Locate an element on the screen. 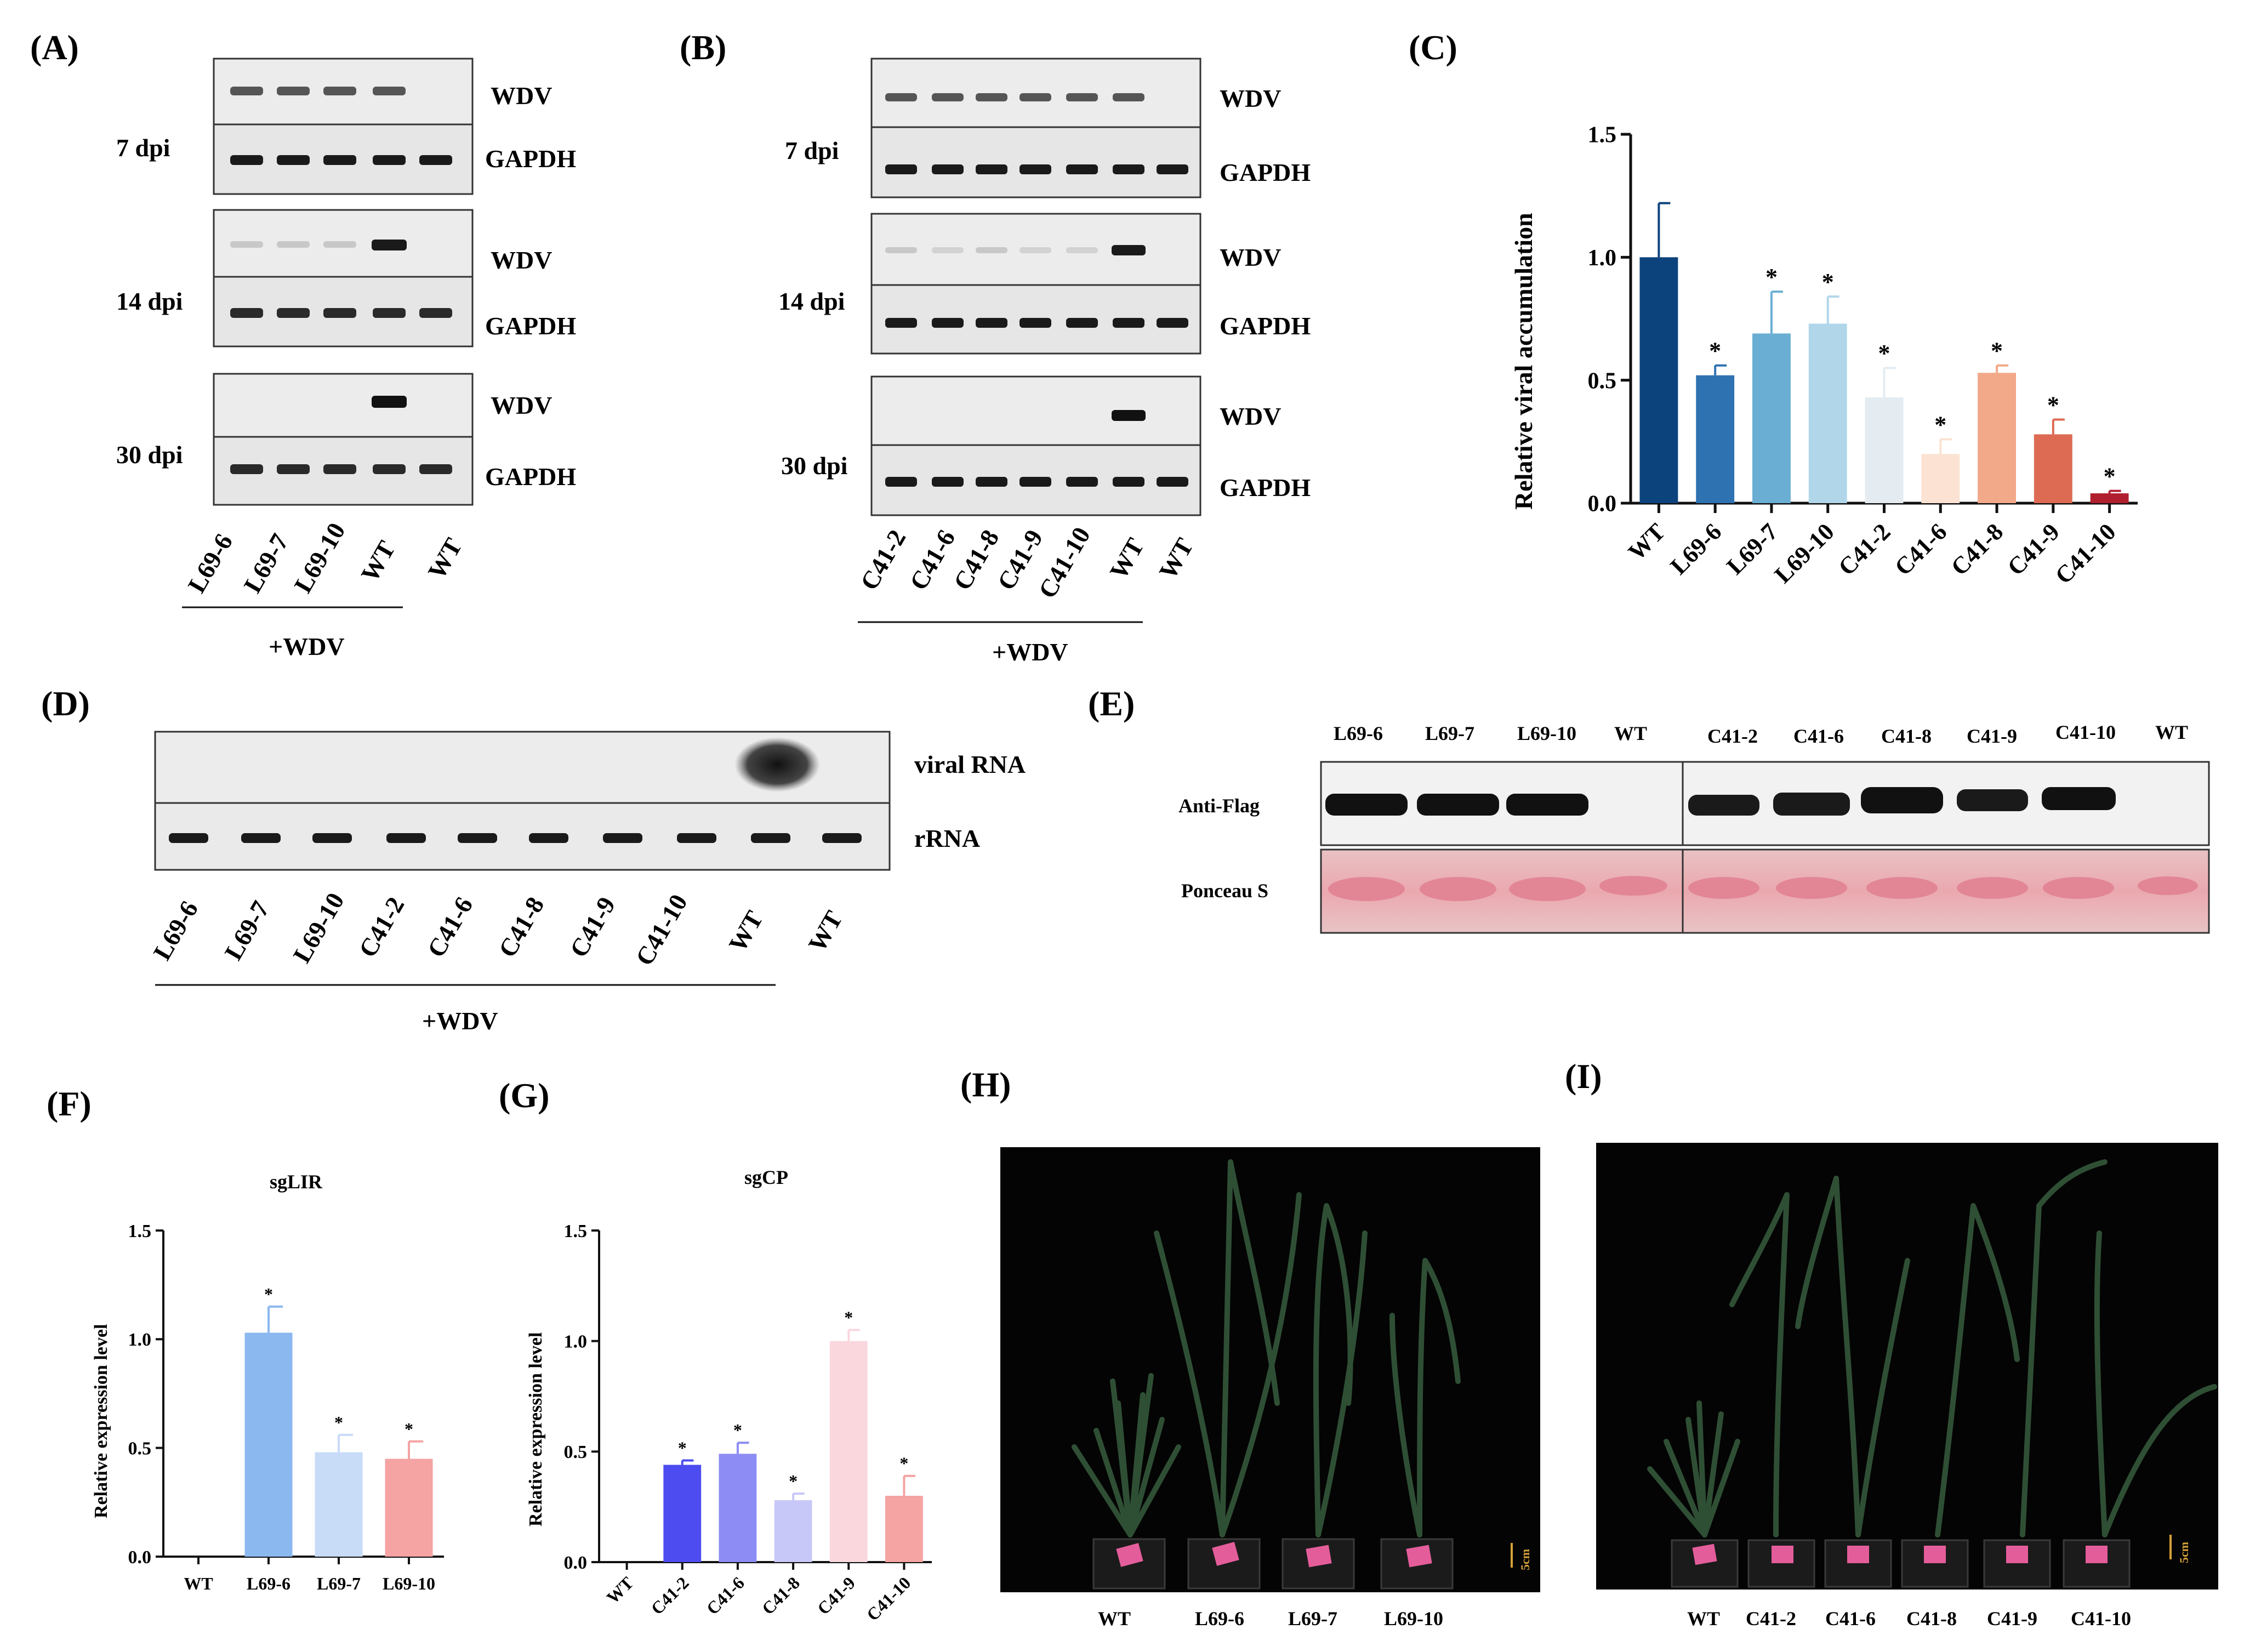 This screenshot has height=1652, width=2244. chart-f-title: sgLIR is located at coordinates (297, 1182).